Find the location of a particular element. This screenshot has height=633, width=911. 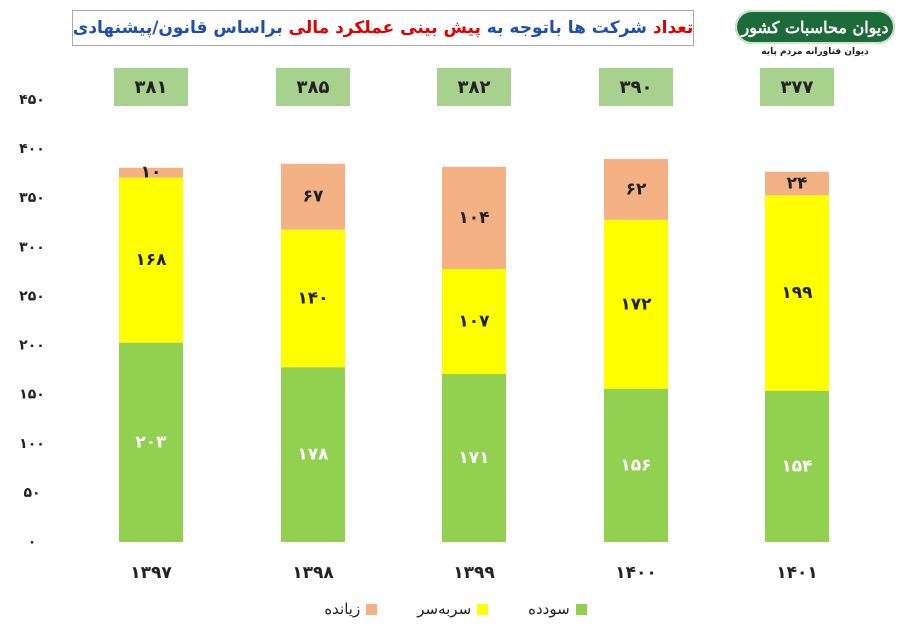

y-tick-label: ۰ is located at coordinates (32, 542).